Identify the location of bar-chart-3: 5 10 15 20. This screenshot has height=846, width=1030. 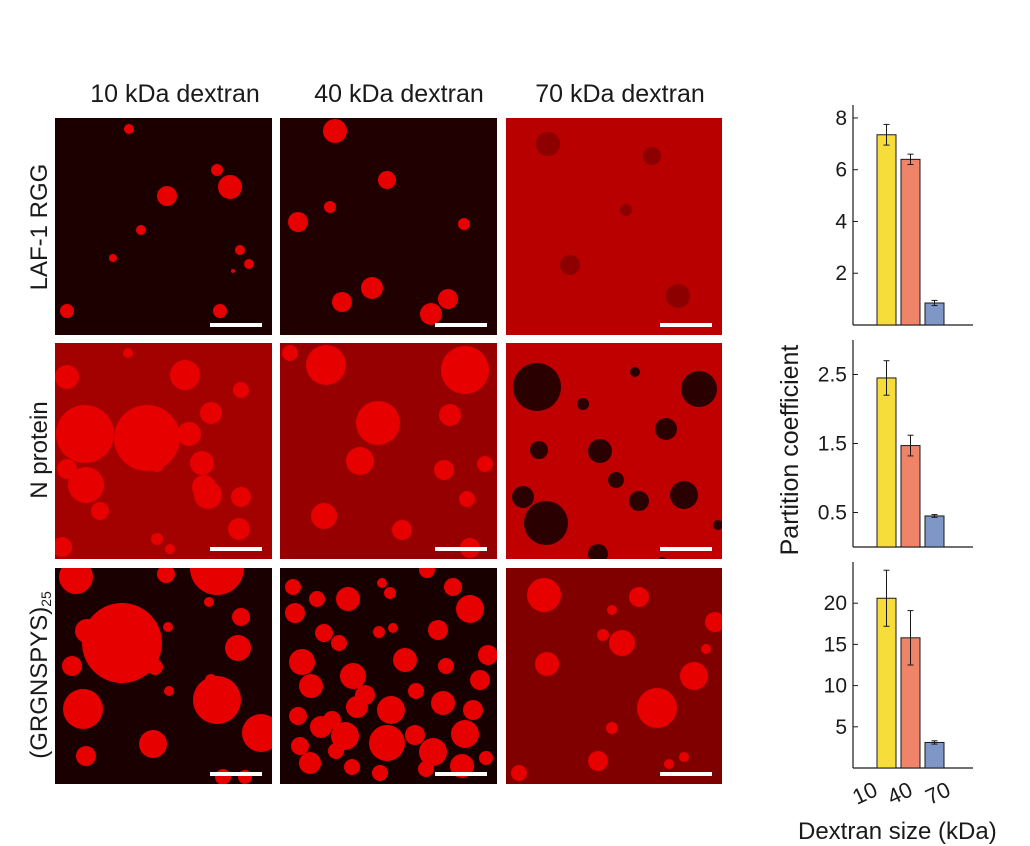
(898, 665).